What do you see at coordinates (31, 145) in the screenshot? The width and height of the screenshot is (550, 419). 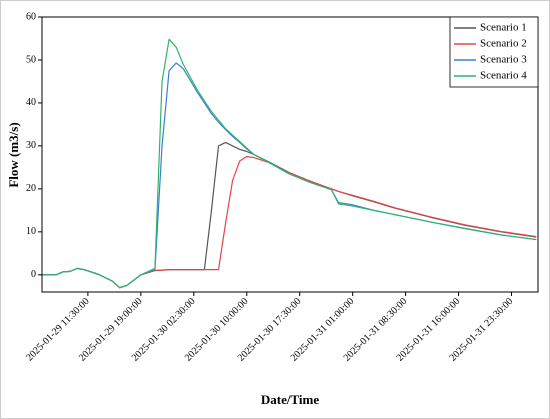 I see `y-tick-label: 30` at bounding box center [31, 145].